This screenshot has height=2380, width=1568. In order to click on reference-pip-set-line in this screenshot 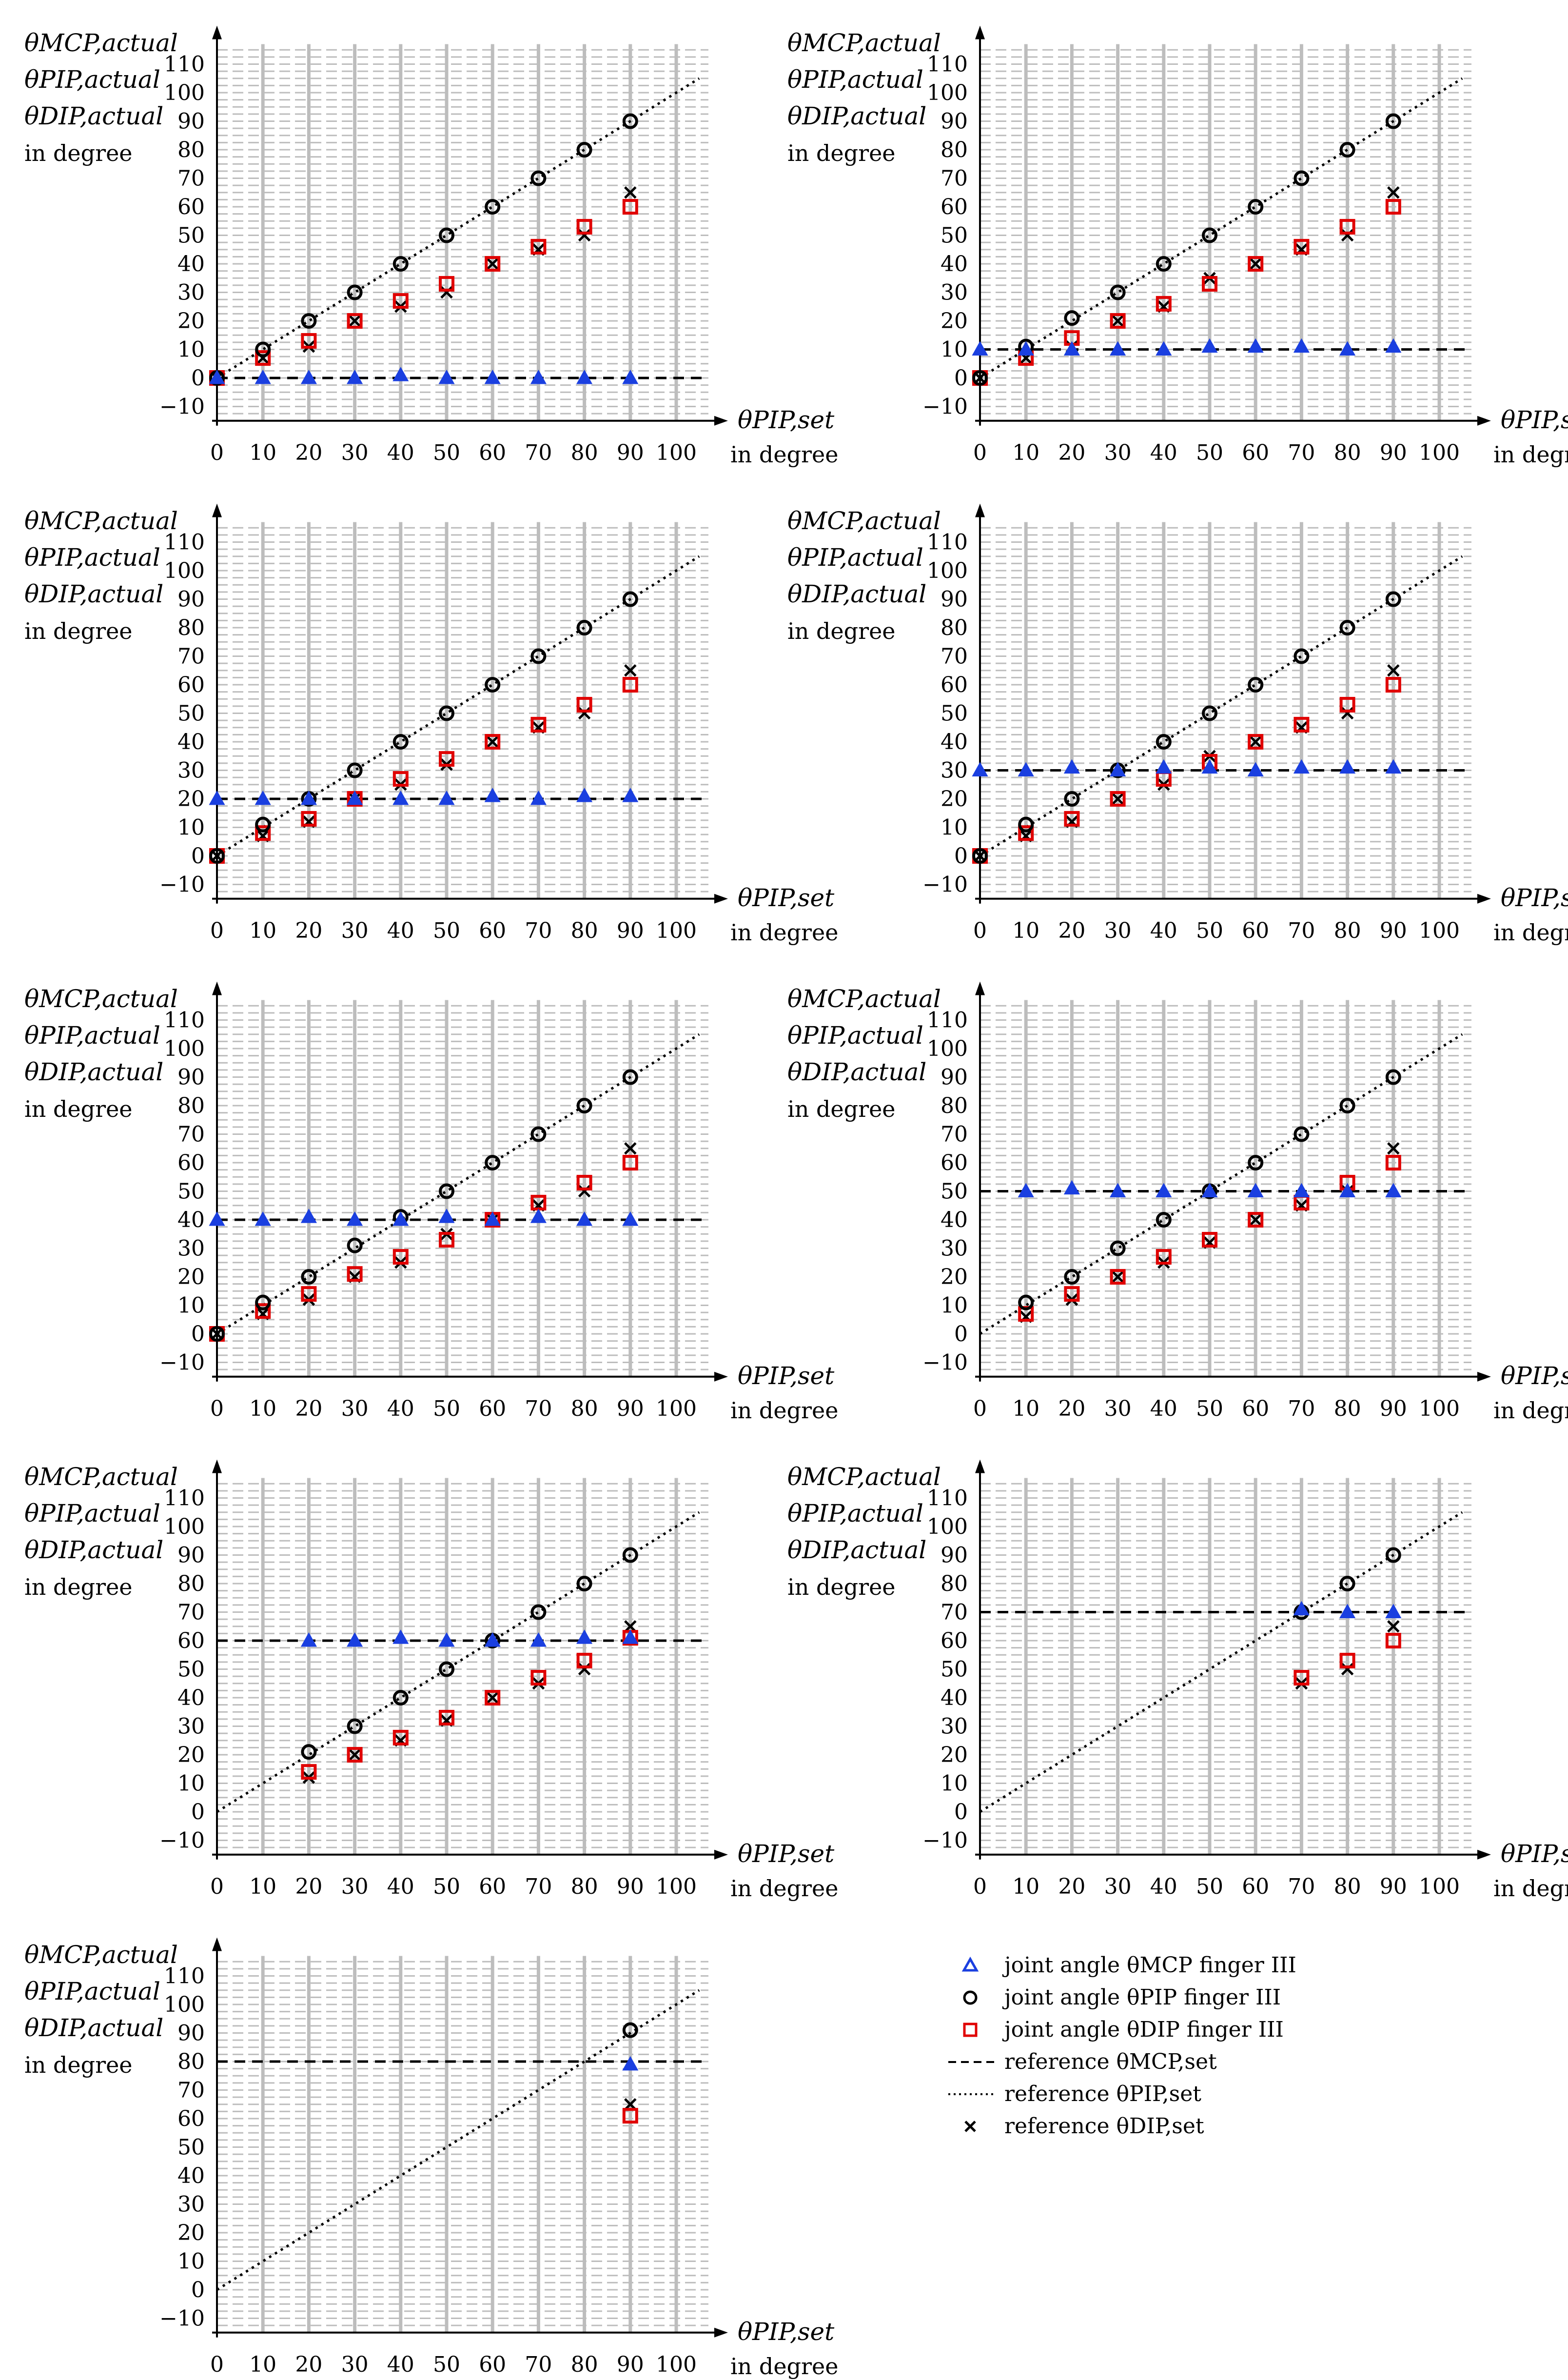, I will do `click(458, 706)`.